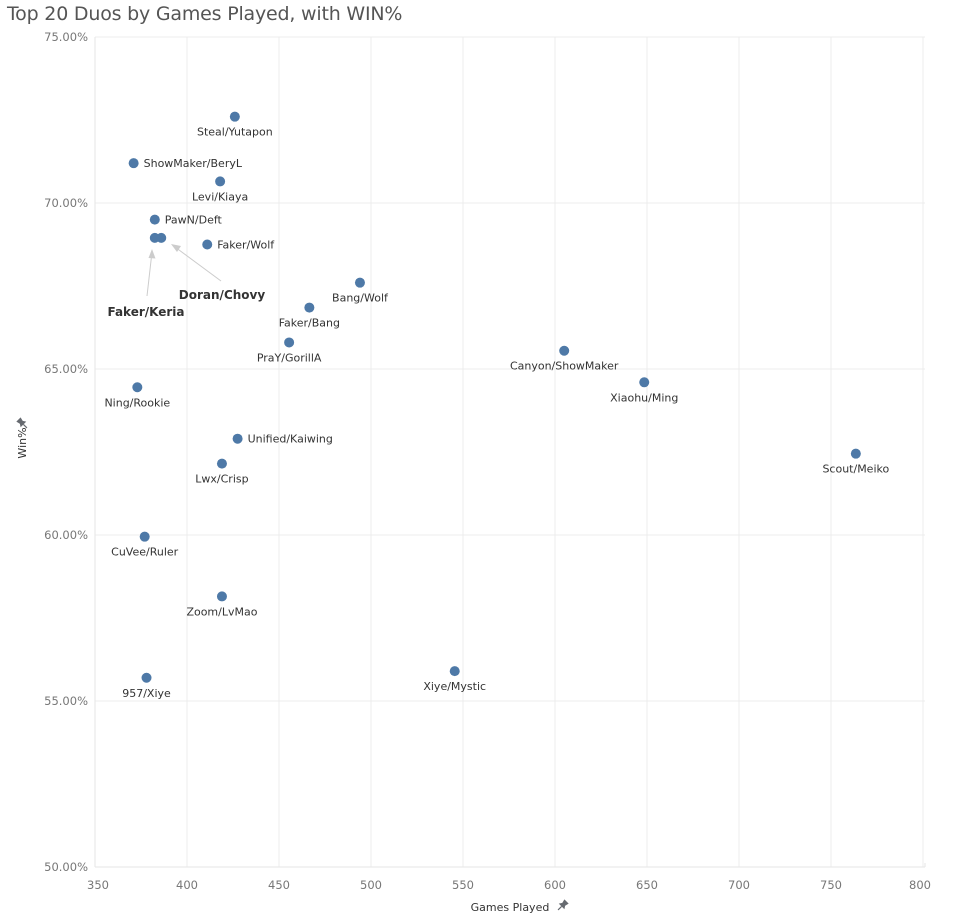 Image resolution: width=955 pixels, height=923 pixels. What do you see at coordinates (221, 479) in the screenshot?
I see `point-label: Lwx/Crisp` at bounding box center [221, 479].